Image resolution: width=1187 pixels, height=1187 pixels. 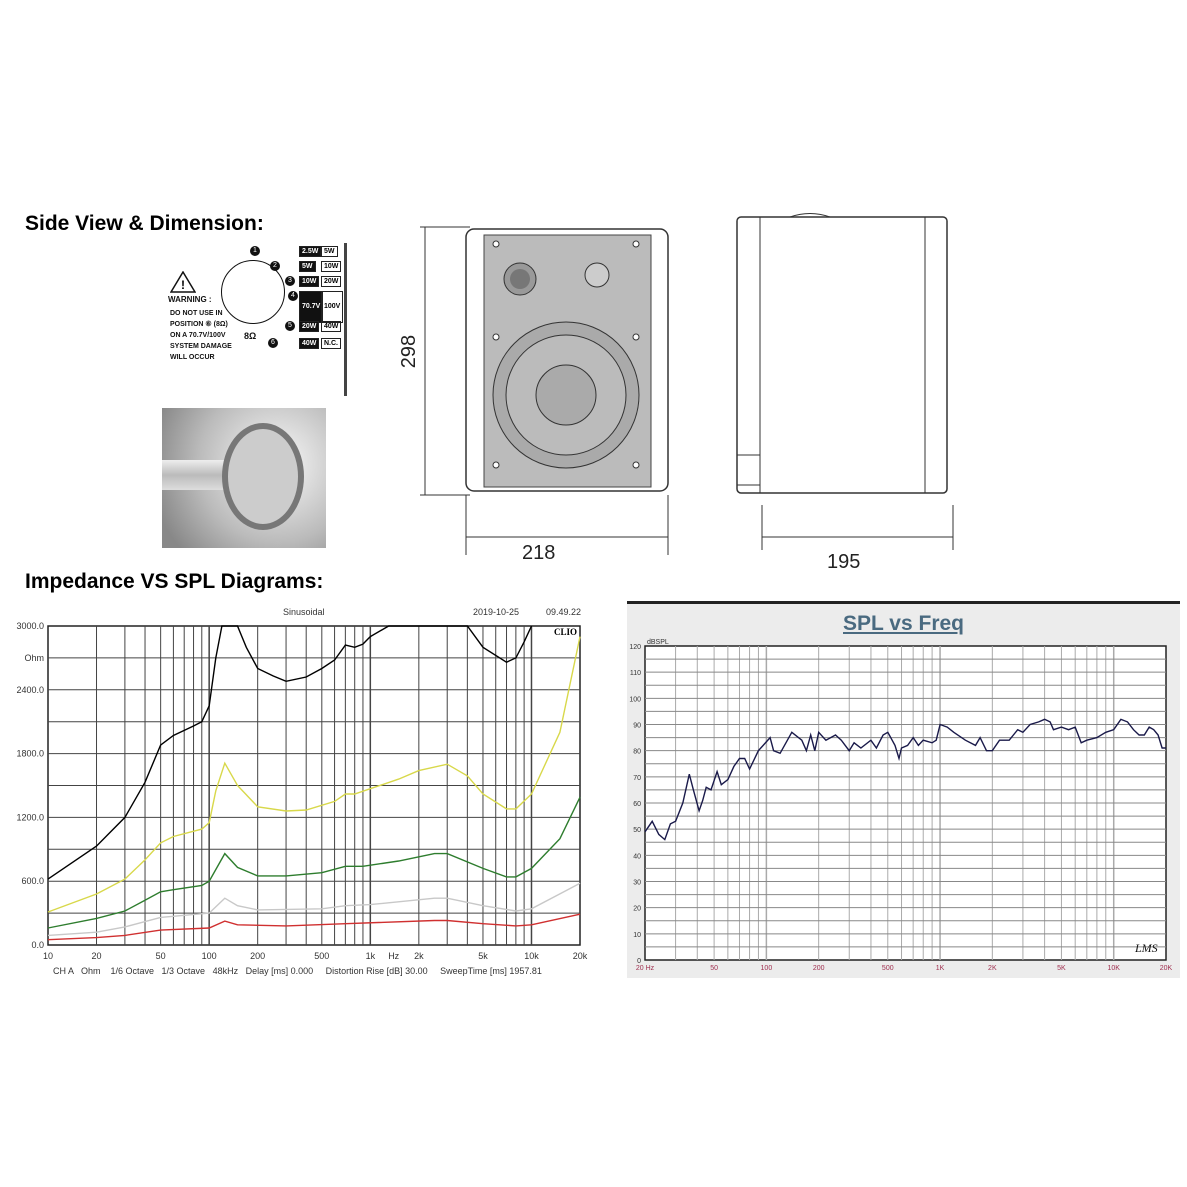 What do you see at coordinates (196, 313) in the screenshot?
I see `warning-line: DO NOT USE IN` at bounding box center [196, 313].